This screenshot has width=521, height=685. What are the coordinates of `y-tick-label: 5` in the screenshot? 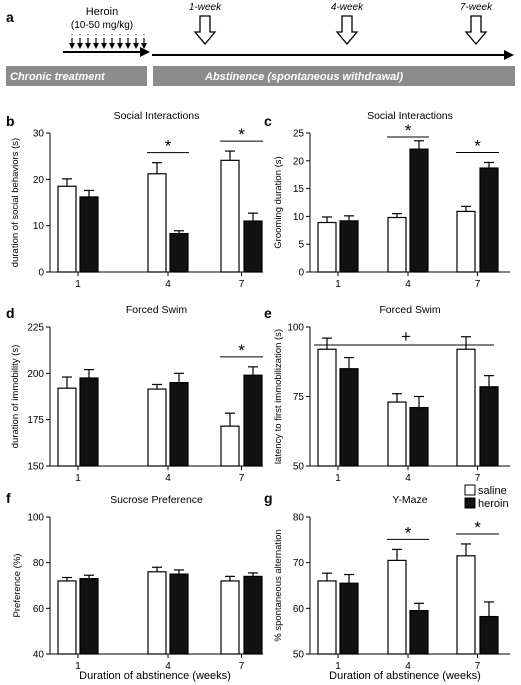 It's located at (301, 245).